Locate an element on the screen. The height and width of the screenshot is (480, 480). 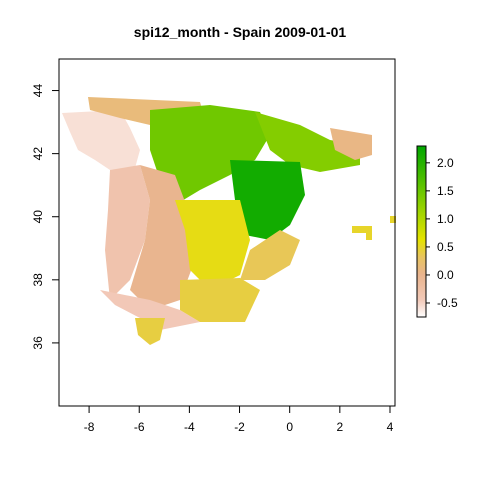
region-west-border is located at coordinates (127, 232).